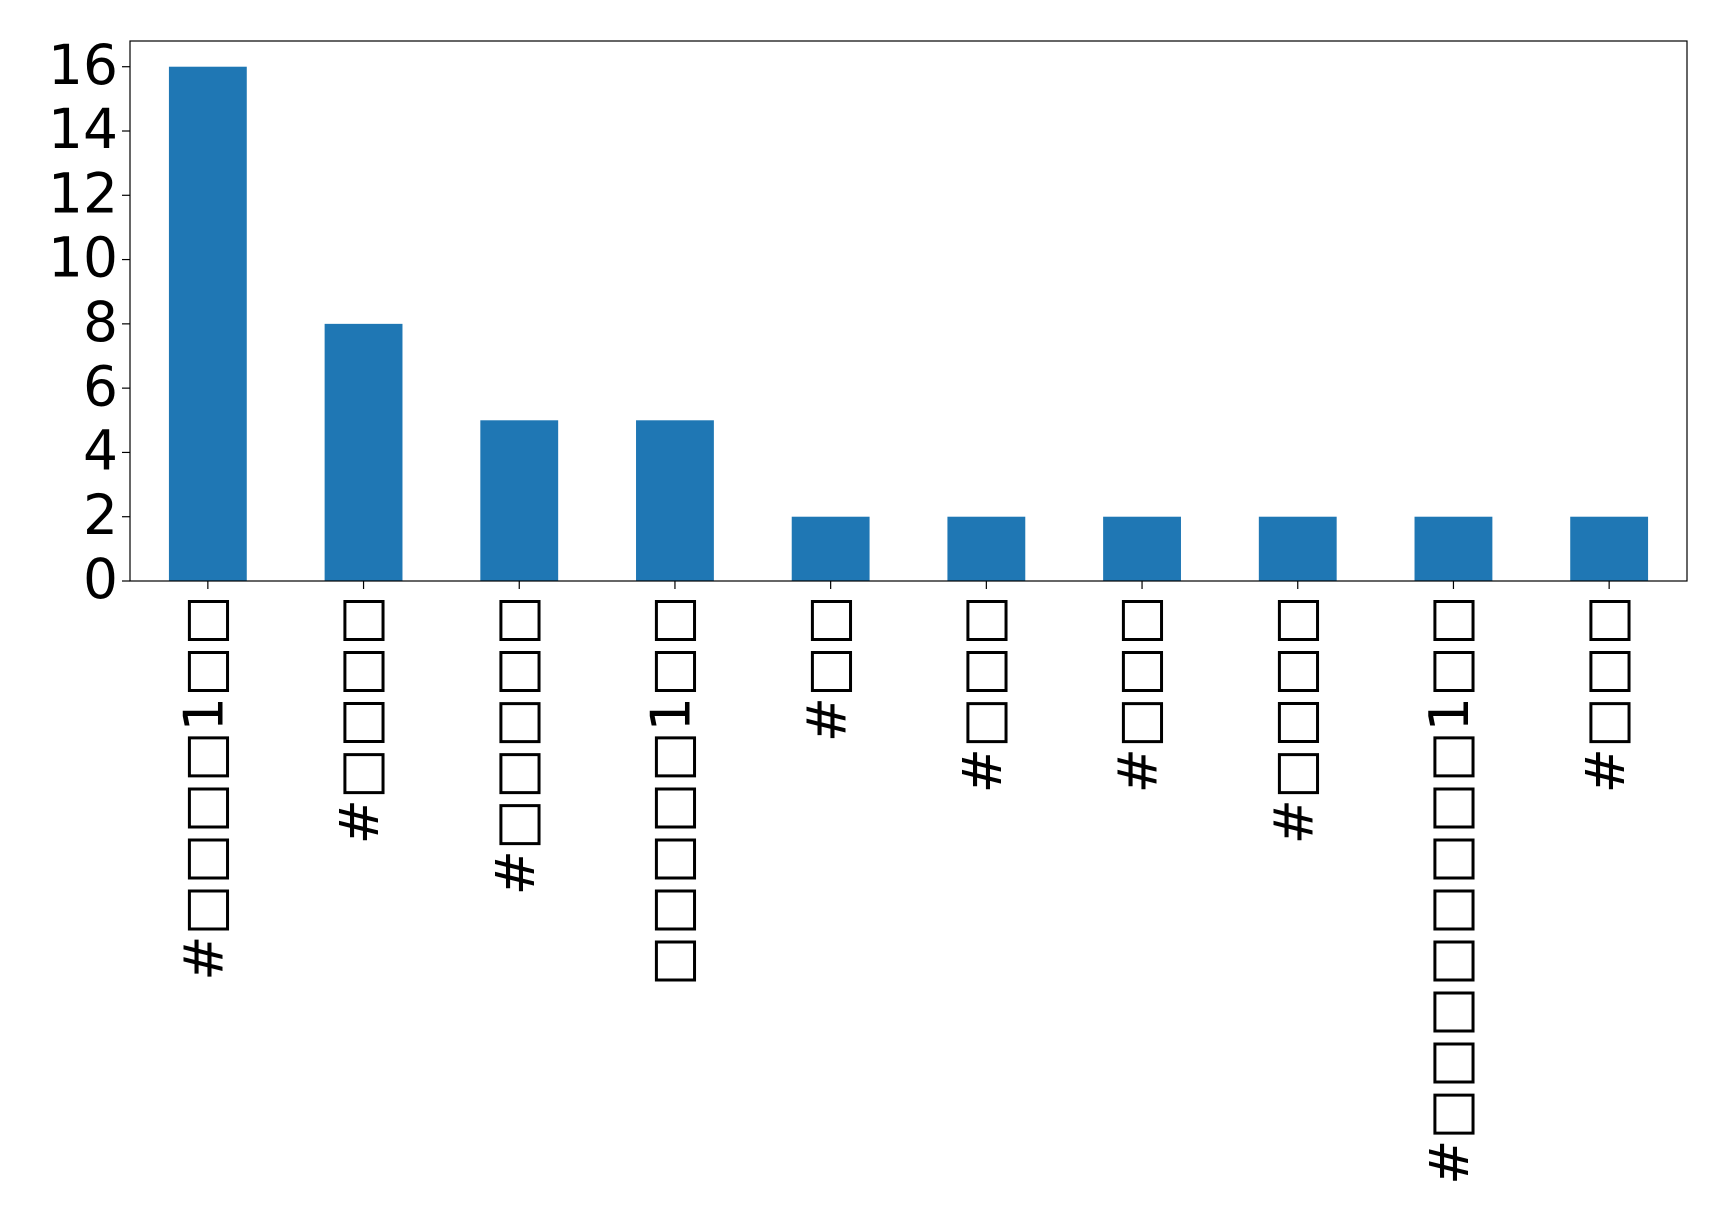 This screenshot has height=1208, width=1719. Describe the element at coordinates (515, 745) in the screenshot. I see `x-tick-label: #□□□□□` at that location.